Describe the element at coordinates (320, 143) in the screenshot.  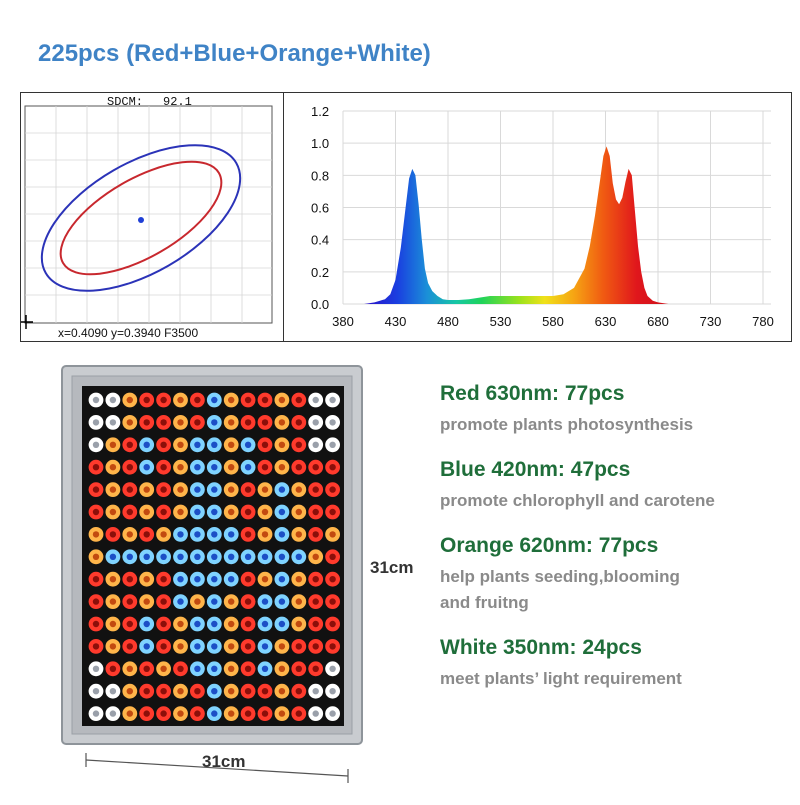
I see `spectrum-y-tick-label: 1.0` at that location.